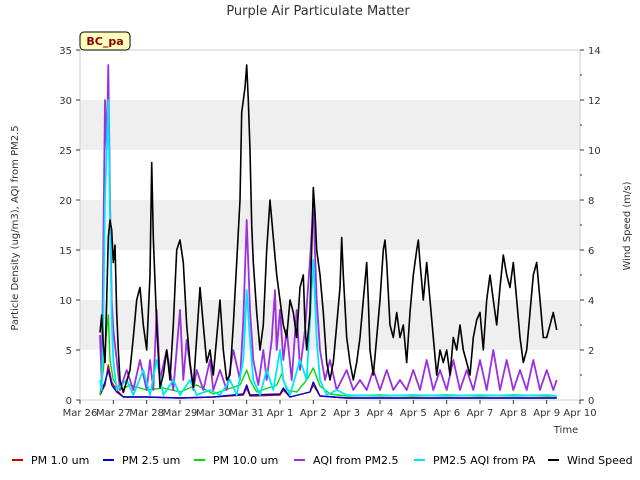  Describe the element at coordinates (513, 413) in the screenshot. I see `x-tick-label: Apr 8` at that location.